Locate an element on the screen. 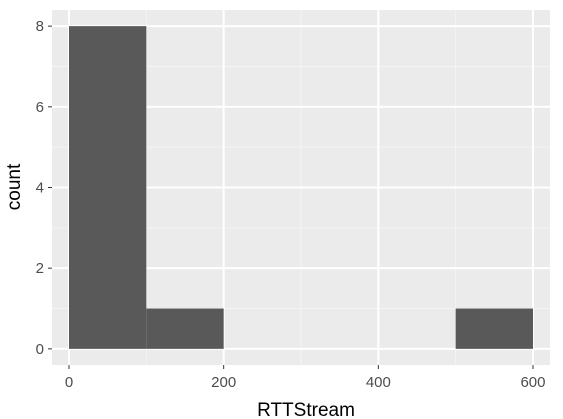 The image size is (563, 419). x-axis-title: RTTStream is located at coordinates (306, 409).